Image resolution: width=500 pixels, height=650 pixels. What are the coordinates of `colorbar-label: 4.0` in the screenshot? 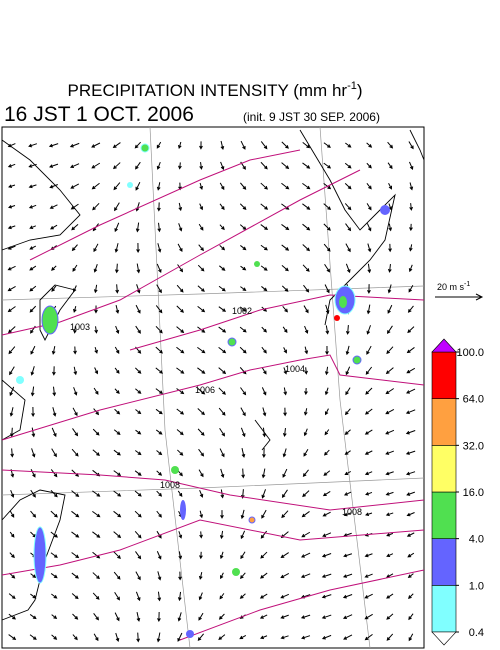 It's located at (476, 540).